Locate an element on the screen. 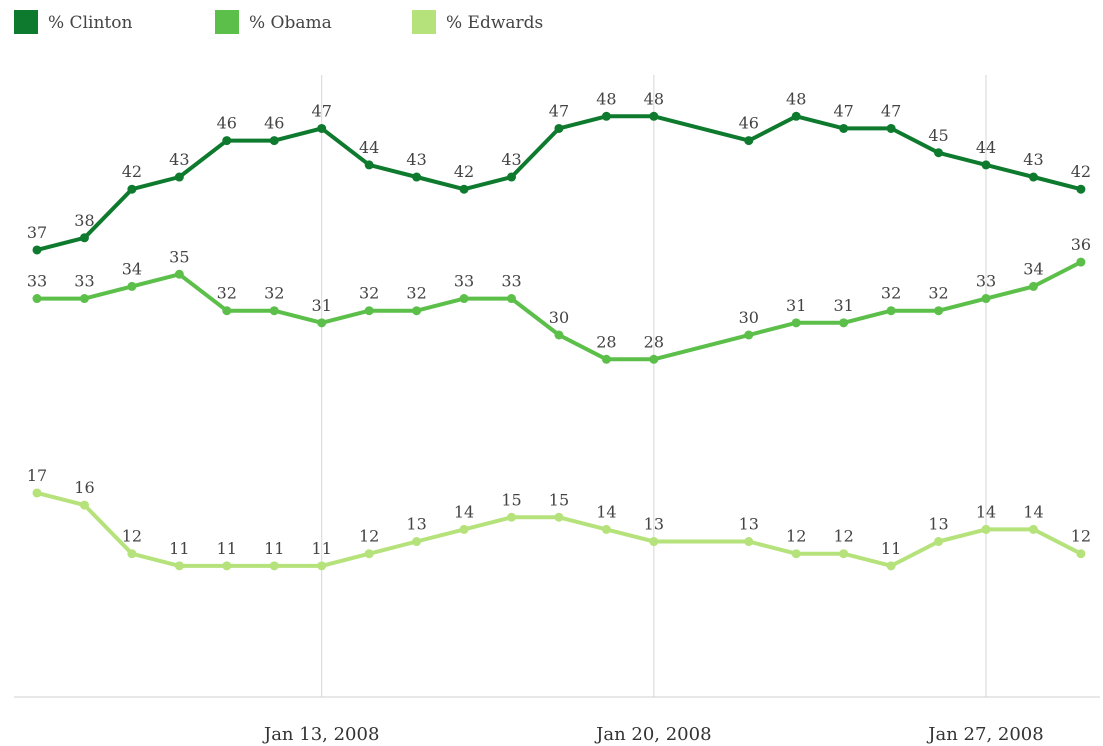 This screenshot has width=1103, height=746. data-label: 13 is located at coordinates (654, 524).